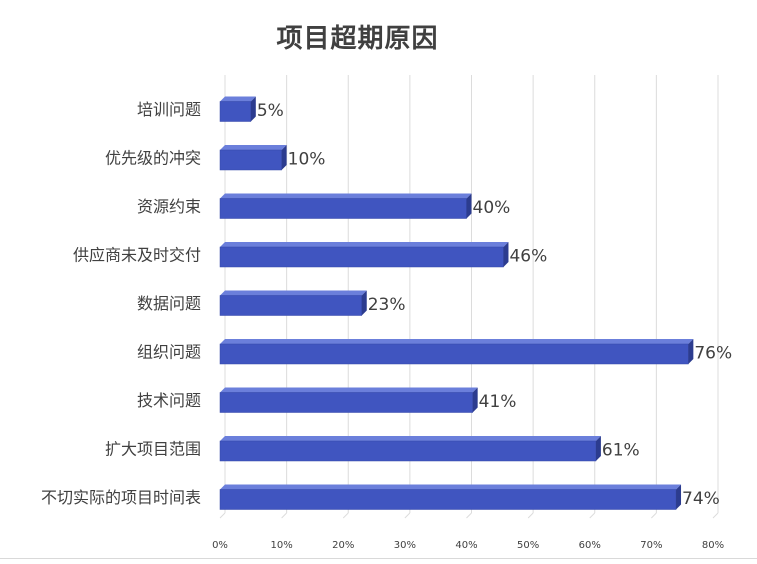  I want to click on x-tick-label: 80%, so click(713, 545).